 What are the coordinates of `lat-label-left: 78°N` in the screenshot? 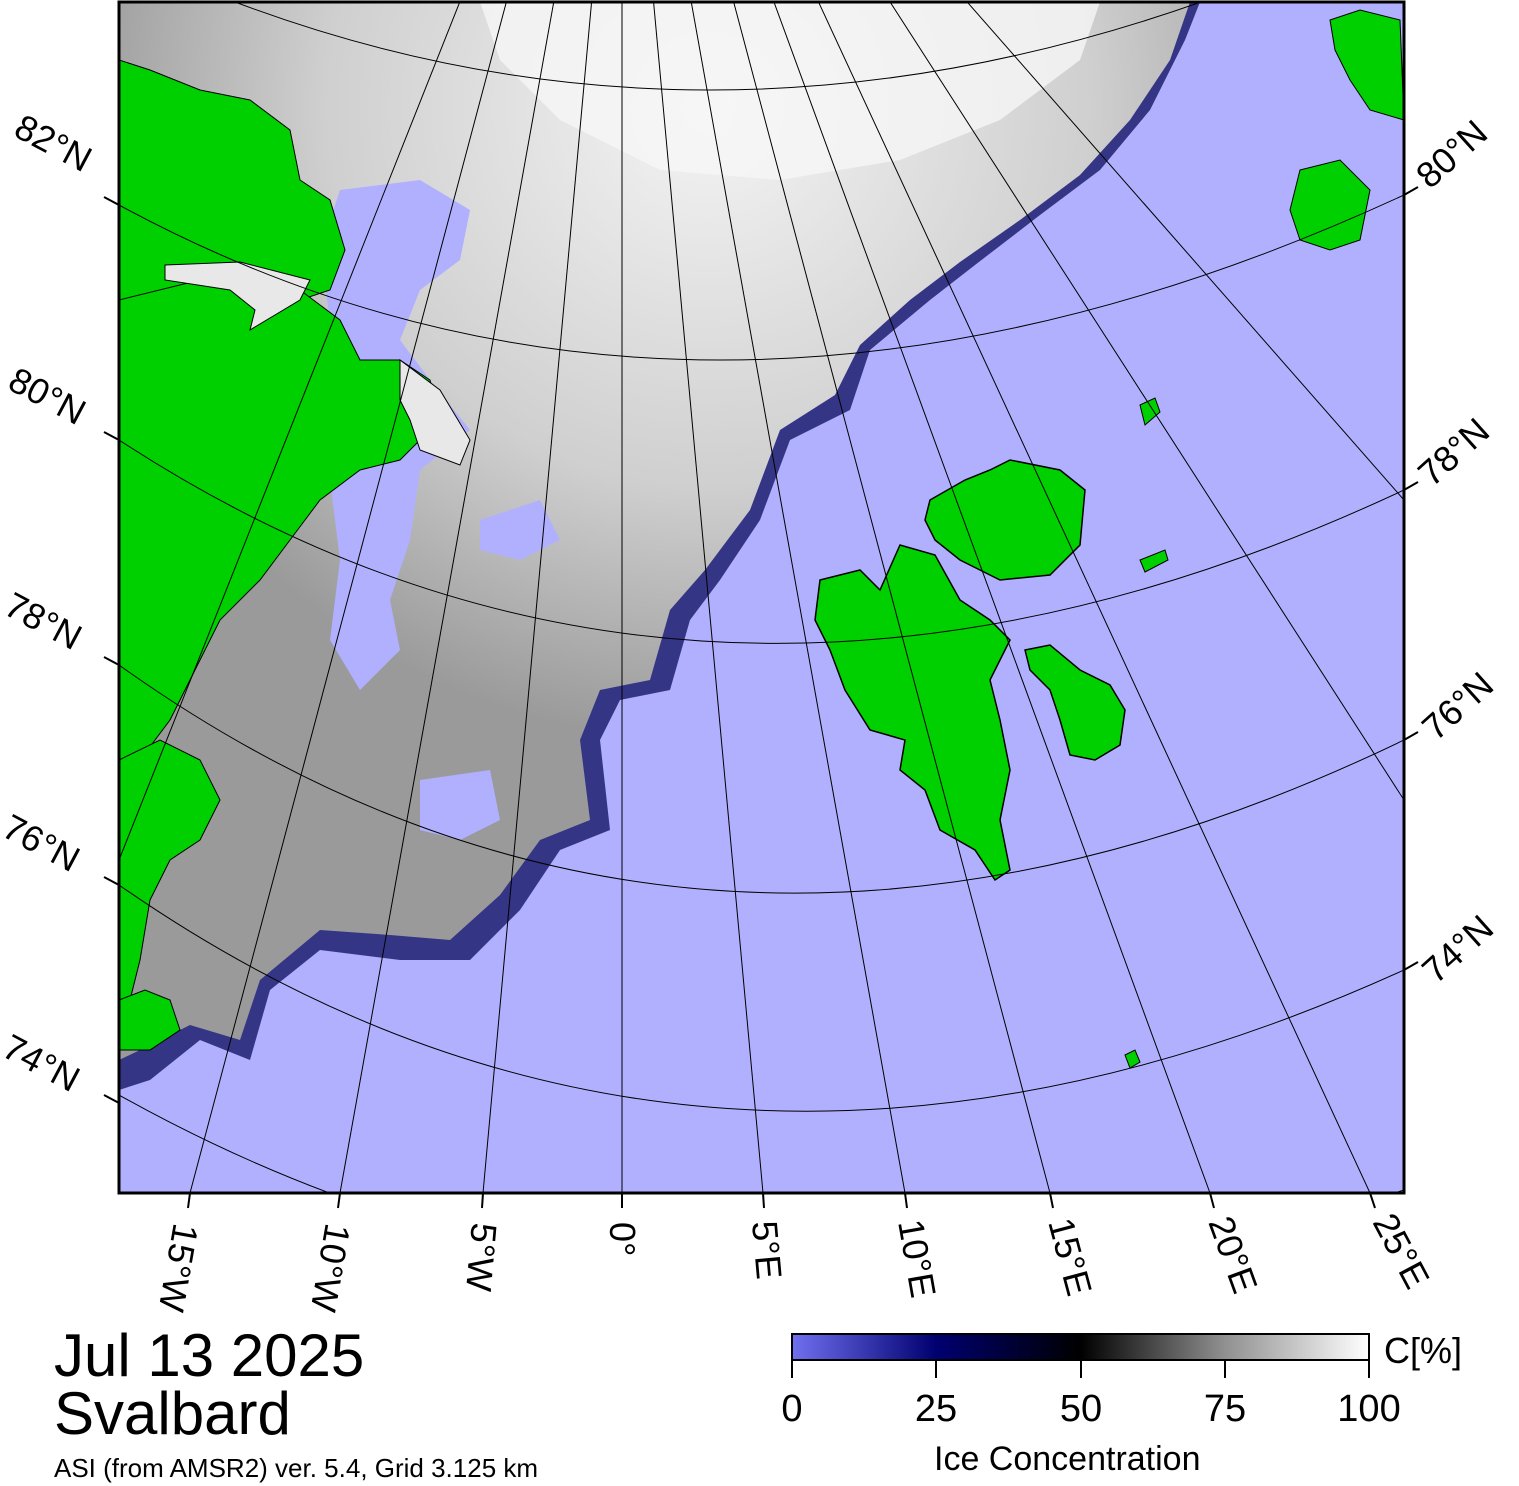 It's located at (44, 621).